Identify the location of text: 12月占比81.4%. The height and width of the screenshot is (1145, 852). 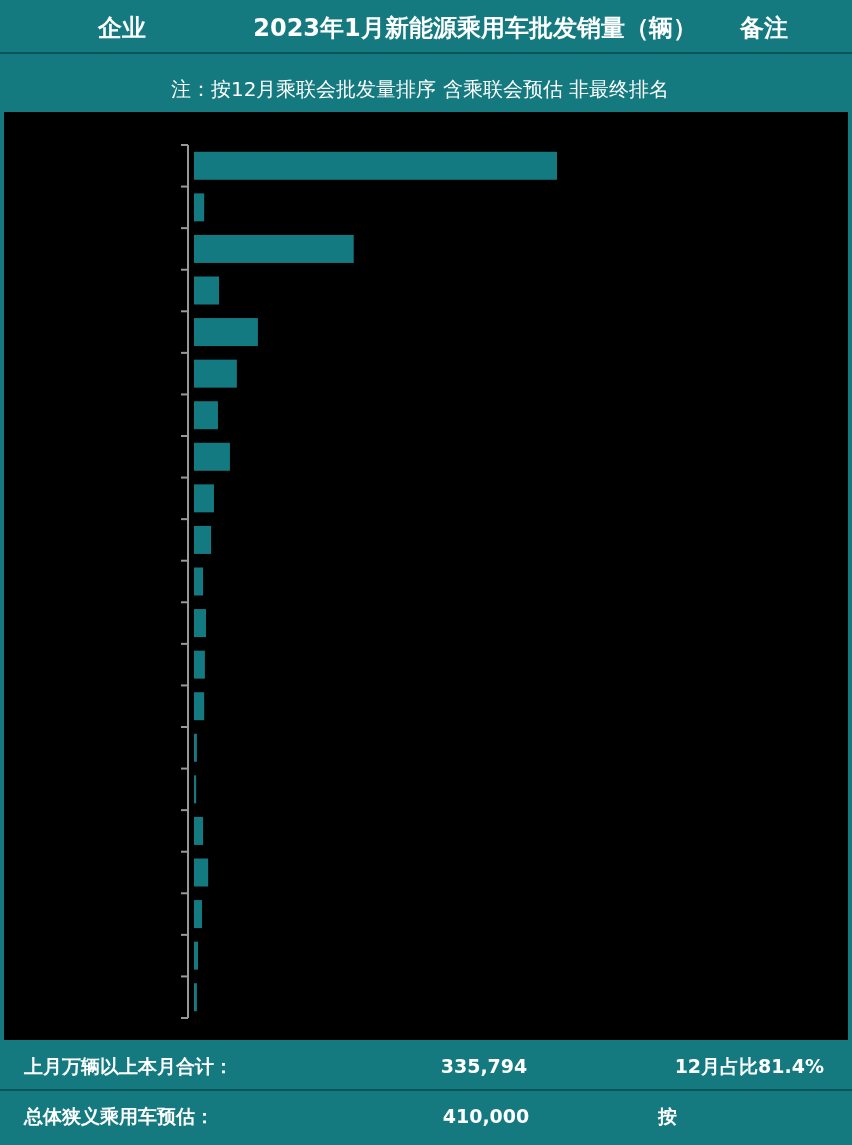
(749, 1066).